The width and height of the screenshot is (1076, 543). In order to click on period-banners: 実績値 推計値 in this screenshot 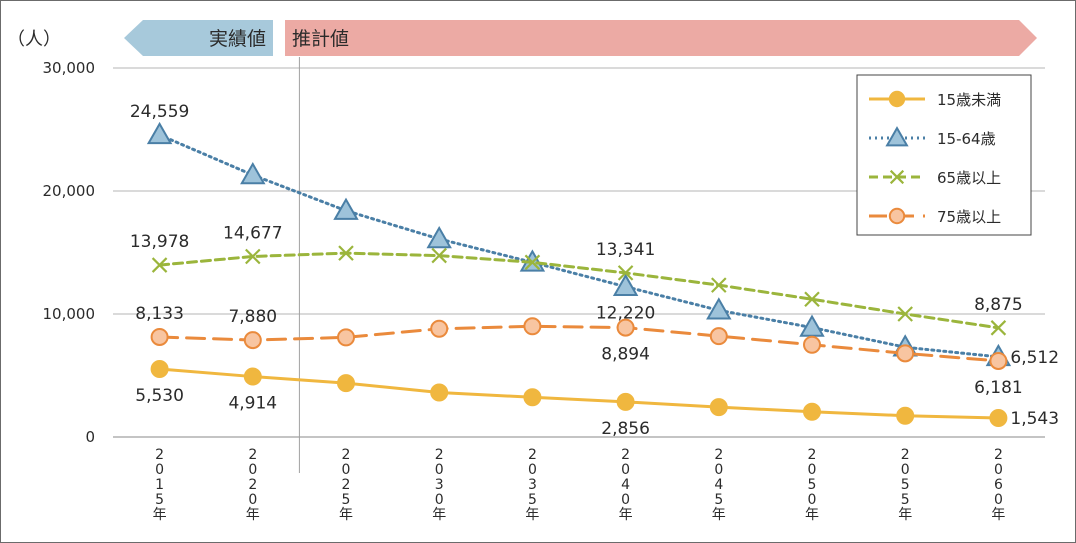, I will do `click(580, 38)`.